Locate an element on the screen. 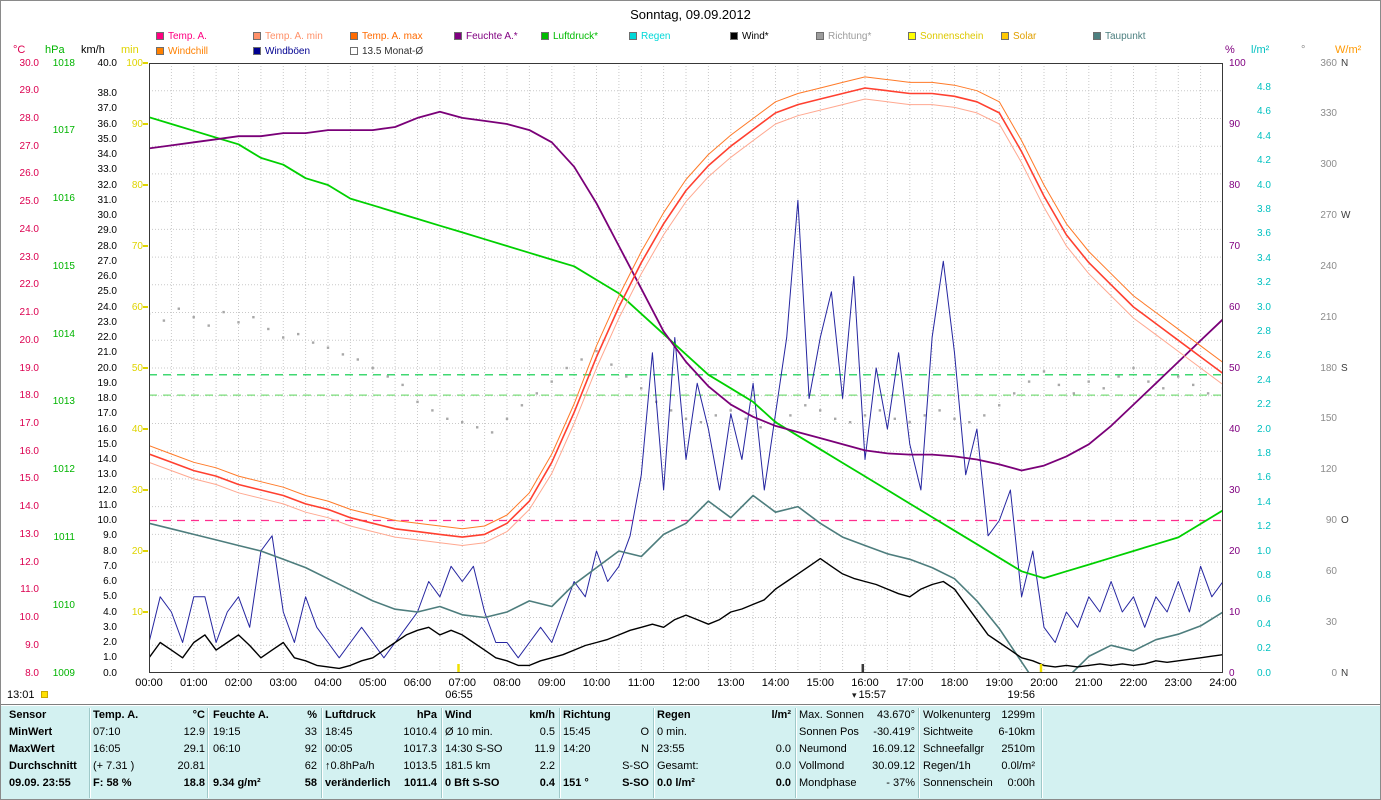 This screenshot has height=800, width=1381. axis-hpa-label: 1014 is located at coordinates (63, 334).